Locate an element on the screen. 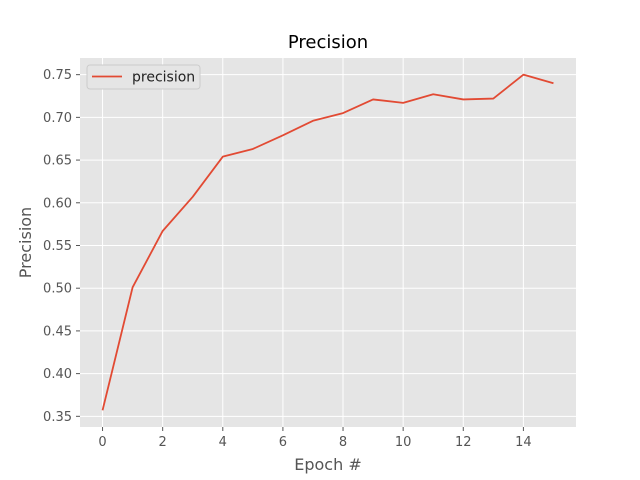 The width and height of the screenshot is (640, 480). y-axis-ticks: 0.35 0.40 0.45 0.50 0.55 0.60 0.65 0.70 0.75 is located at coordinates (61, 246).